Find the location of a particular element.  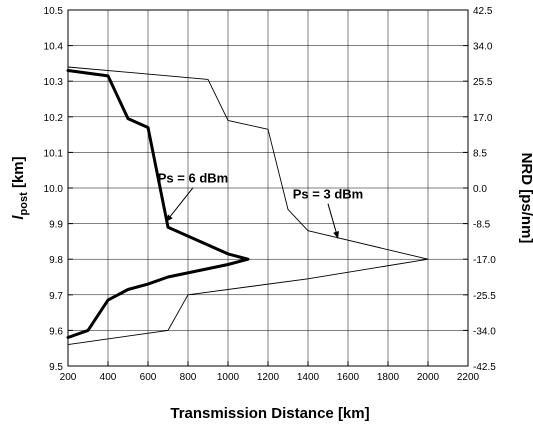

annotation-label: Ps = 6 dBm is located at coordinates (193, 178).